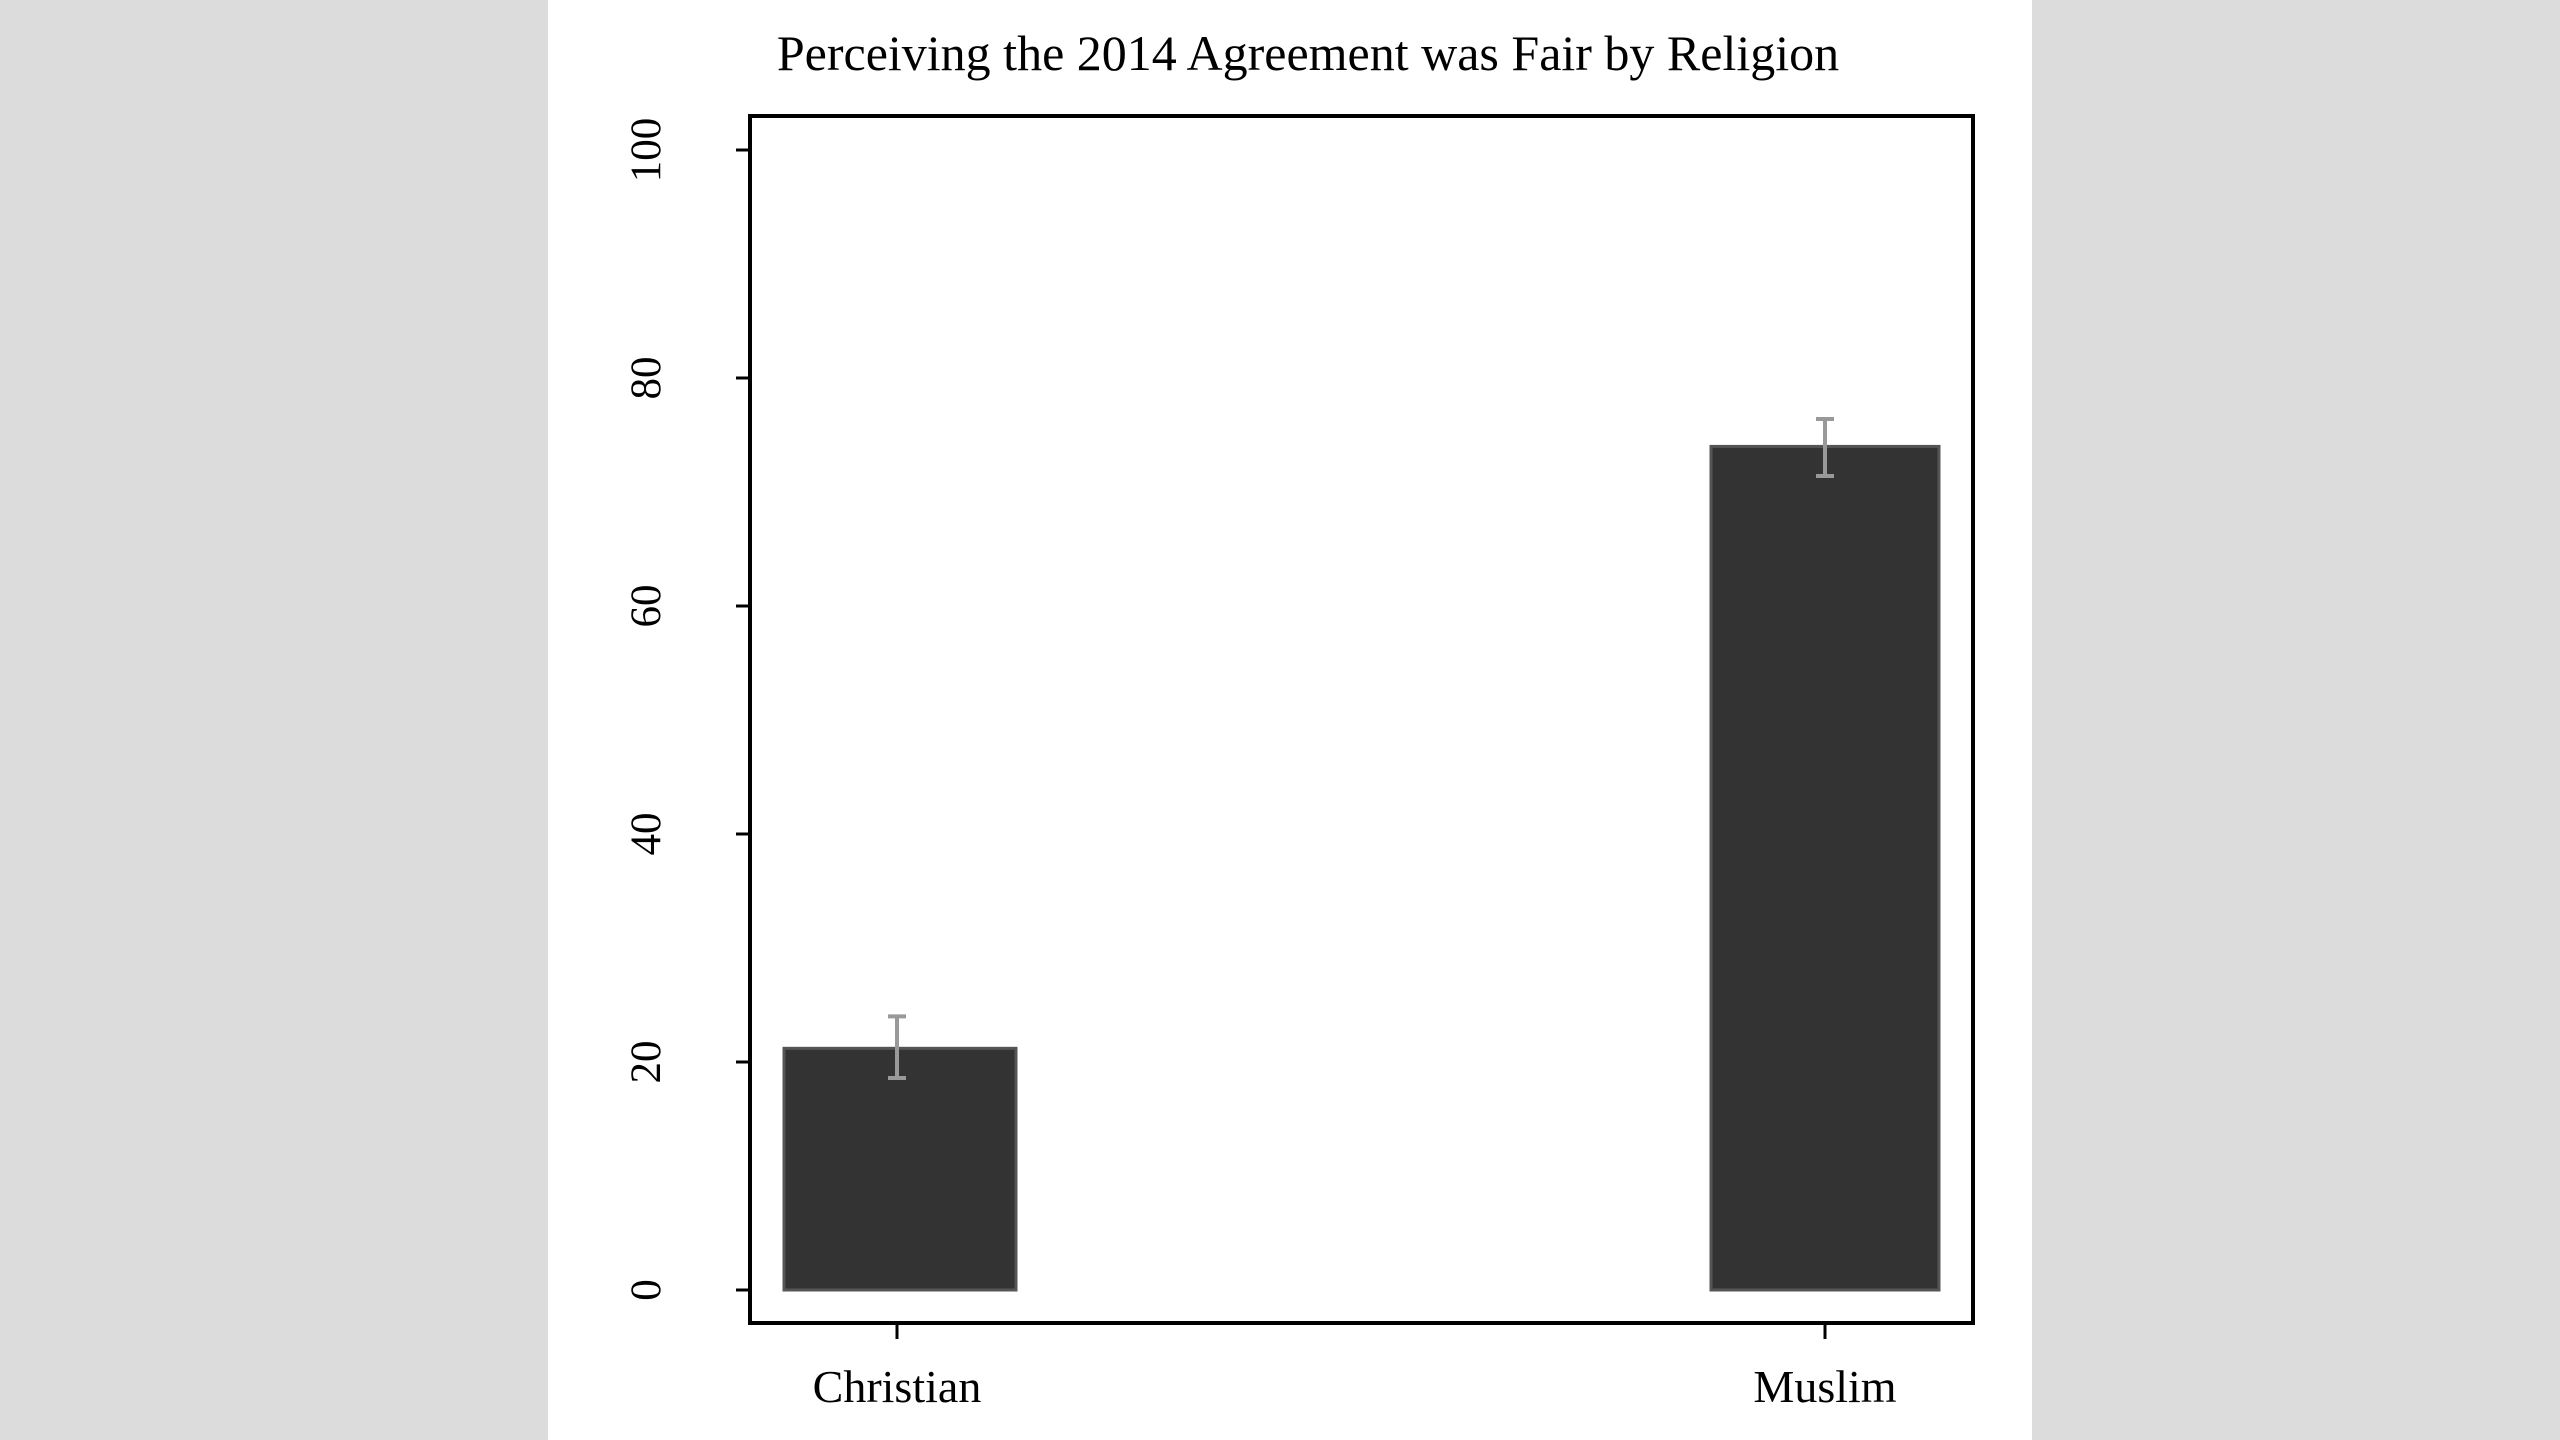 This screenshot has width=2560, height=1440. I want to click on x-tick-label-christian: Christian, so click(897, 1386).